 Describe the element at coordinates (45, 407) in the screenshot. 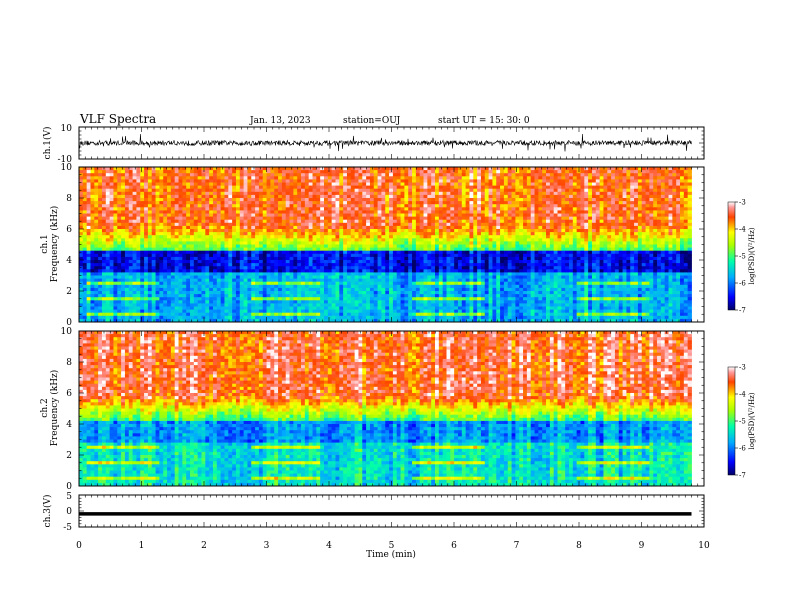

I see `ch2-spectrogram-ylabel-line1: ch.2` at that location.